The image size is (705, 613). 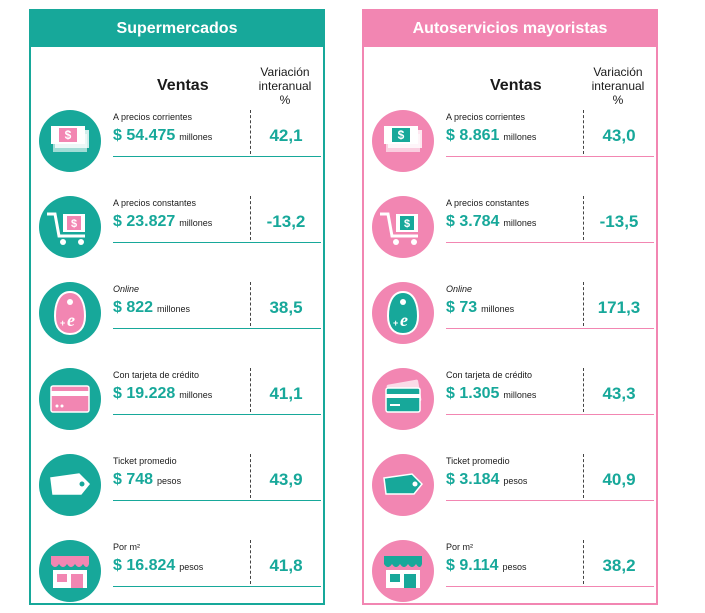 I want to click on amount-value: $ 3.784, so click(x=473, y=221).